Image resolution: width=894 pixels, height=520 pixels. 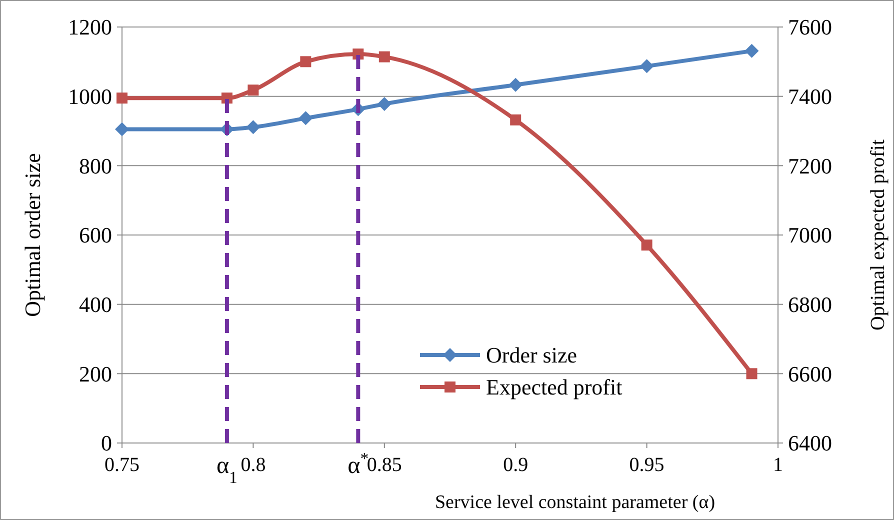 I want to click on y-tick-label: 1000, so click(x=90, y=97).